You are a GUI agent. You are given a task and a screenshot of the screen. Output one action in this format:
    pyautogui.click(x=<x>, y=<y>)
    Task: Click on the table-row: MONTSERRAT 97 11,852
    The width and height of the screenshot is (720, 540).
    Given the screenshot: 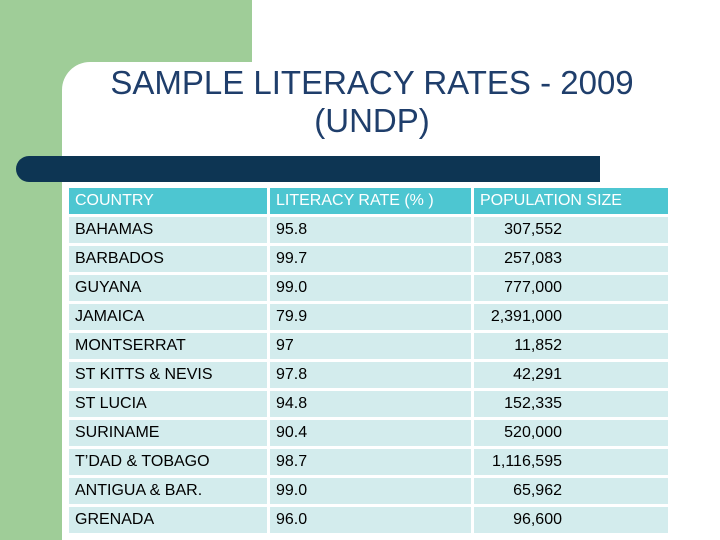 What is the action you would take?
    pyautogui.click(x=368, y=346)
    